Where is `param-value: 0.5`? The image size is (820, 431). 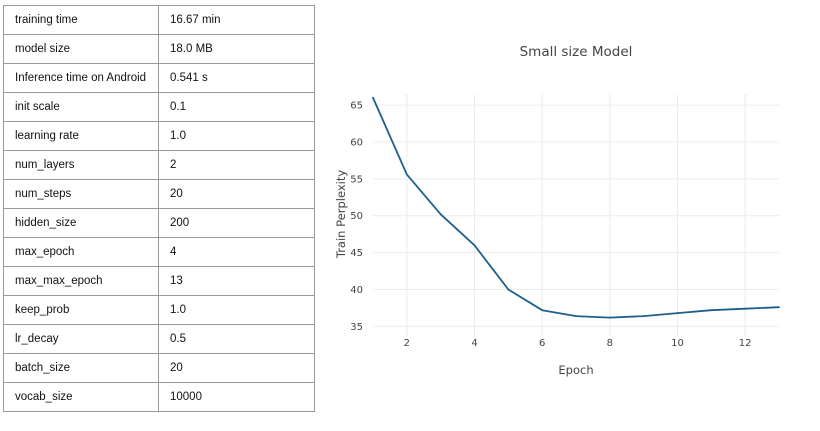
param-value: 0.5 is located at coordinates (236, 339).